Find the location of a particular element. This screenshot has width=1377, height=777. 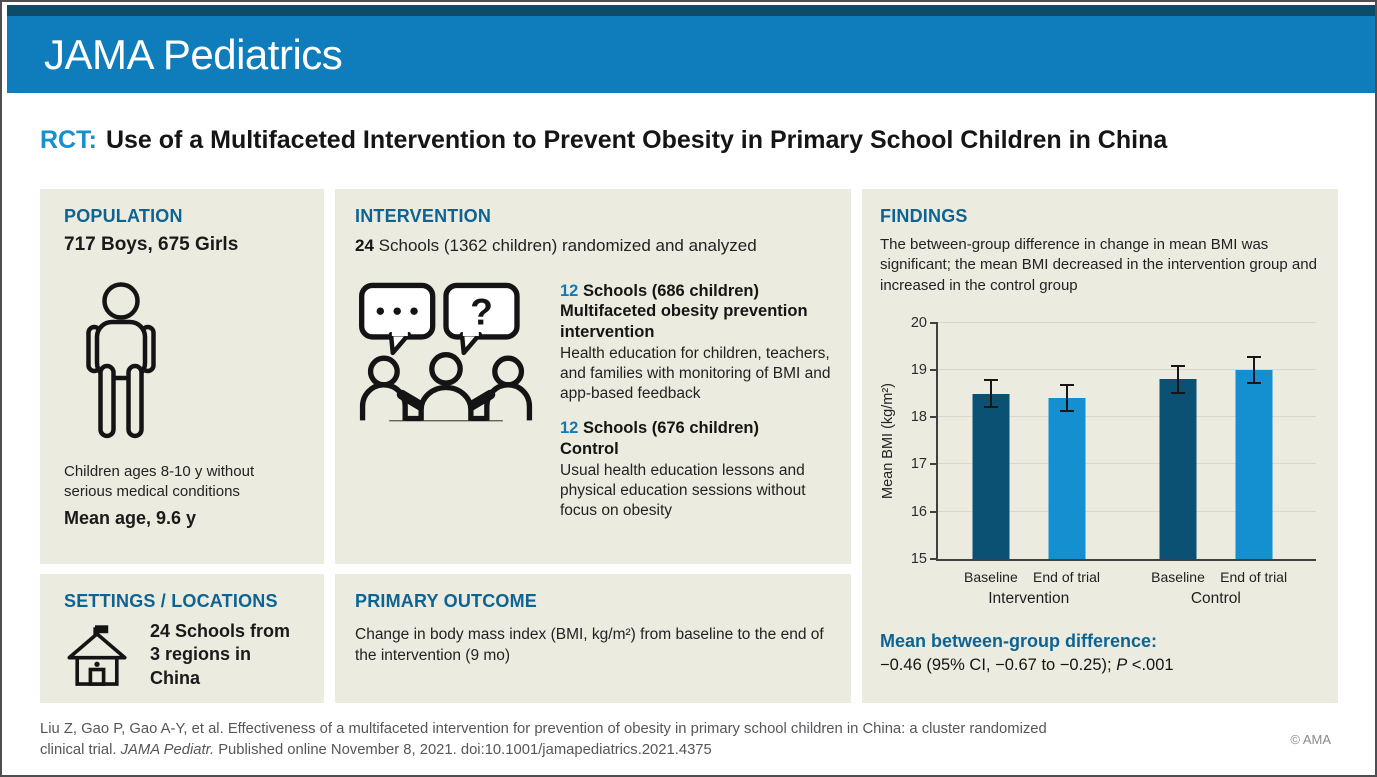

group-2-name: Control is located at coordinates (589, 448).